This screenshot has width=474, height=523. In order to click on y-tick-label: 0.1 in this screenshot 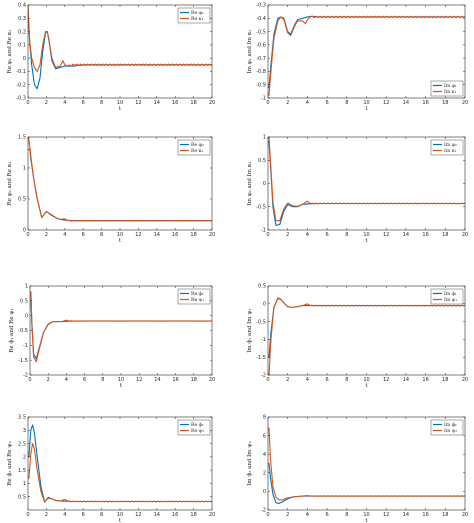, I will do `click(22, 46)`.